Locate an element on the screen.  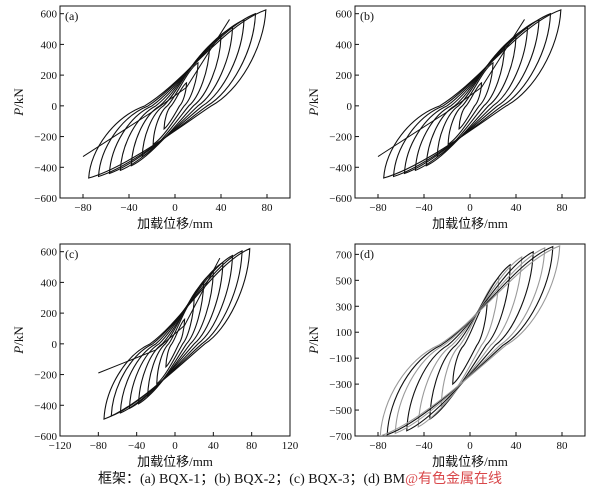
y-tick-label: 100 is located at coordinates (344, 333).